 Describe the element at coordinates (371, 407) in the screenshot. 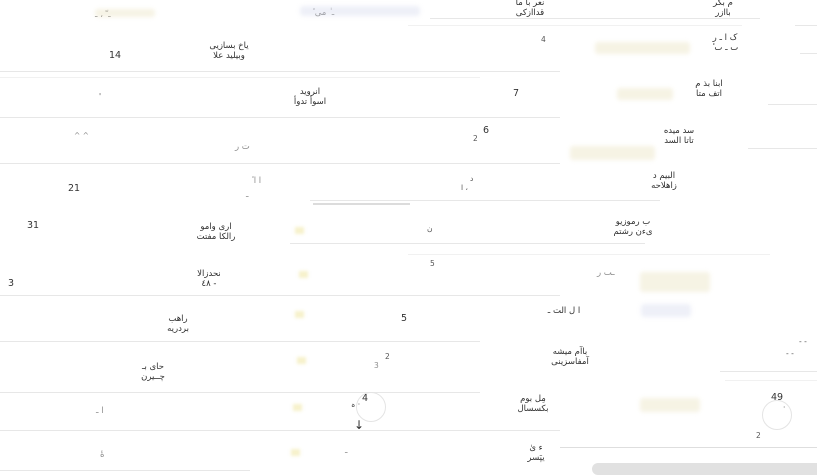

I see `sort-circle-outline` at that location.